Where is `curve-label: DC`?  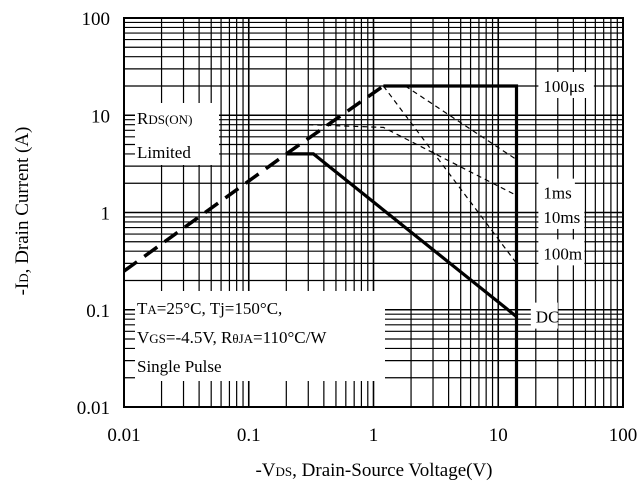 curve-label: DC is located at coordinates (548, 317).